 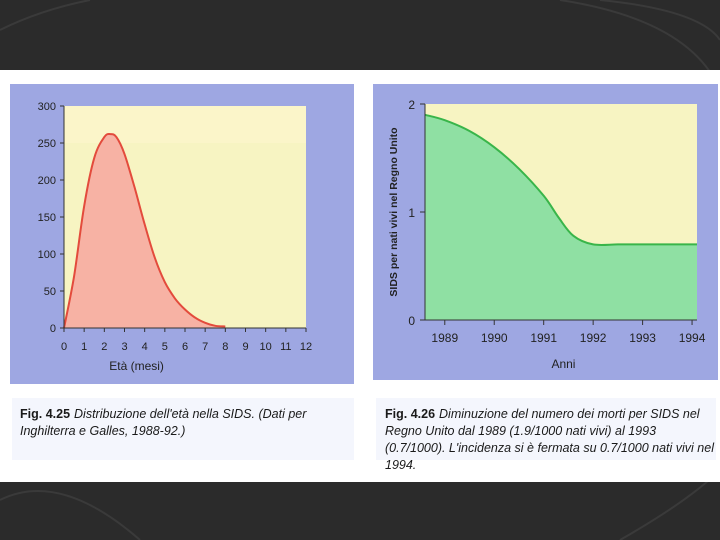 What do you see at coordinates (225, 347) in the screenshot?
I see `x-tick-label: 8` at bounding box center [225, 347].